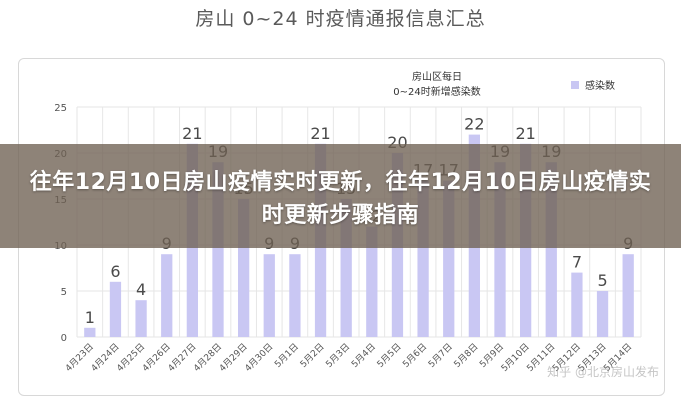 Image resolution: width=681 pixels, height=400 pixels. I want to click on x-tick-label: 5月6日, so click(415, 355).